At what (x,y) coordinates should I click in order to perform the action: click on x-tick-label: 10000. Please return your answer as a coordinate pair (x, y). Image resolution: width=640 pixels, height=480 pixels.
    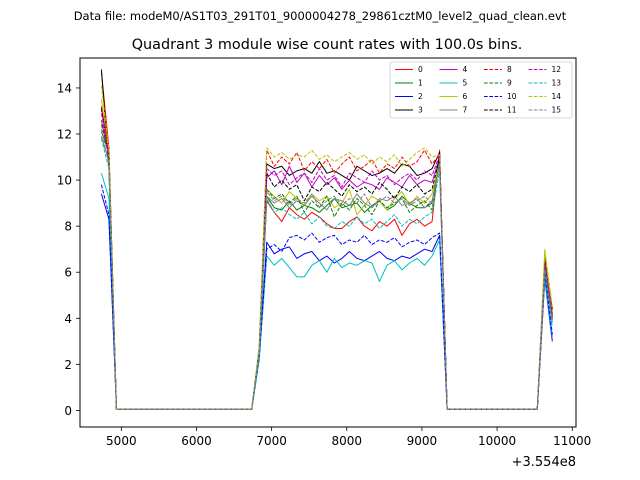
    Looking at the image, I should click on (497, 441).